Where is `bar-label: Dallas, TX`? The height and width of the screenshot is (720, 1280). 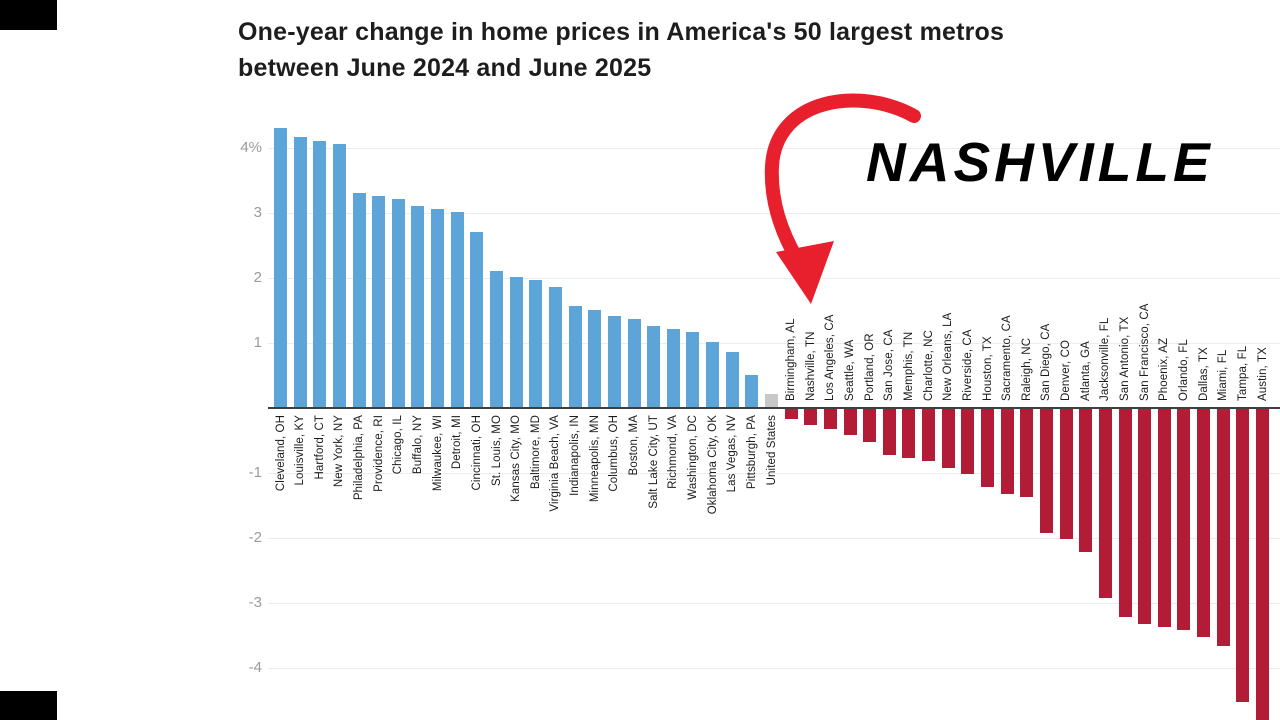 bar-label: Dallas, TX is located at coordinates (1203, 374).